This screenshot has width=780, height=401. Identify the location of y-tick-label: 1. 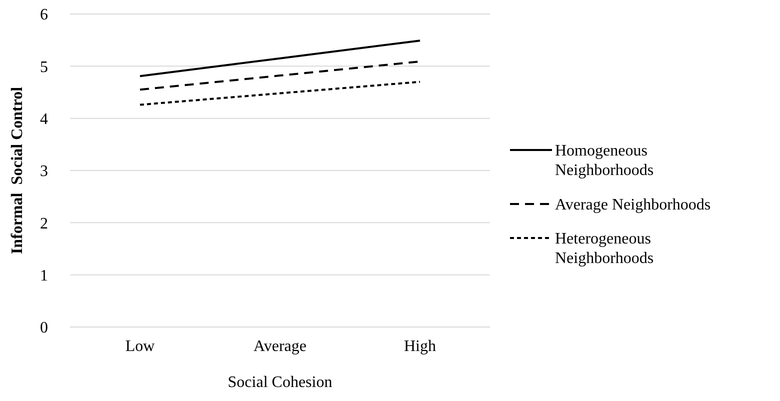
(44, 275).